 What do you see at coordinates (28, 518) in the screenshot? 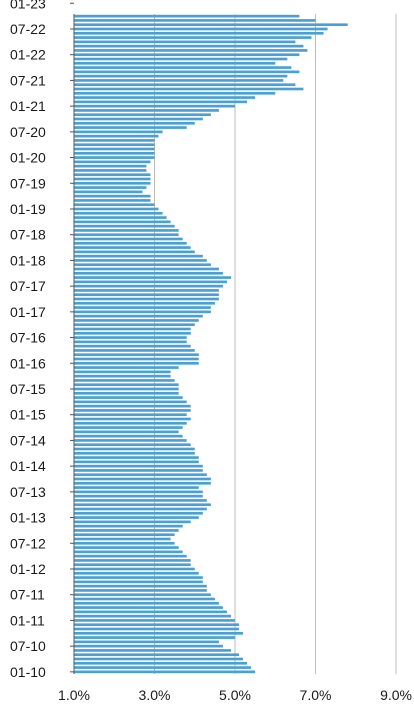
I see `y-tick-label: 01-13` at bounding box center [28, 518].